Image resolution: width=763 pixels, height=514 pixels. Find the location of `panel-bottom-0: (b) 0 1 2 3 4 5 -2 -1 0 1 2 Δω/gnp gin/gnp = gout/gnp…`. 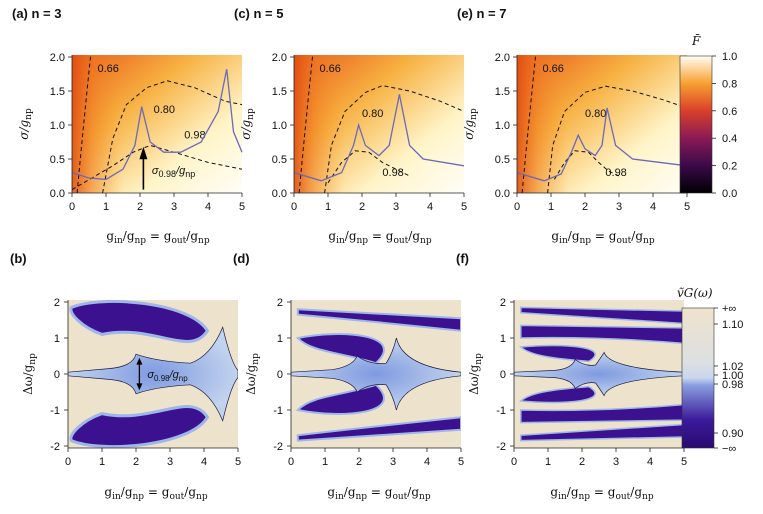

panel-bottom-0: (b) 0 1 2 3 4 5 -2 -1 0 1 2 Δω/gnp gin/gnp = gout/gnp… is located at coordinates (125, 376).